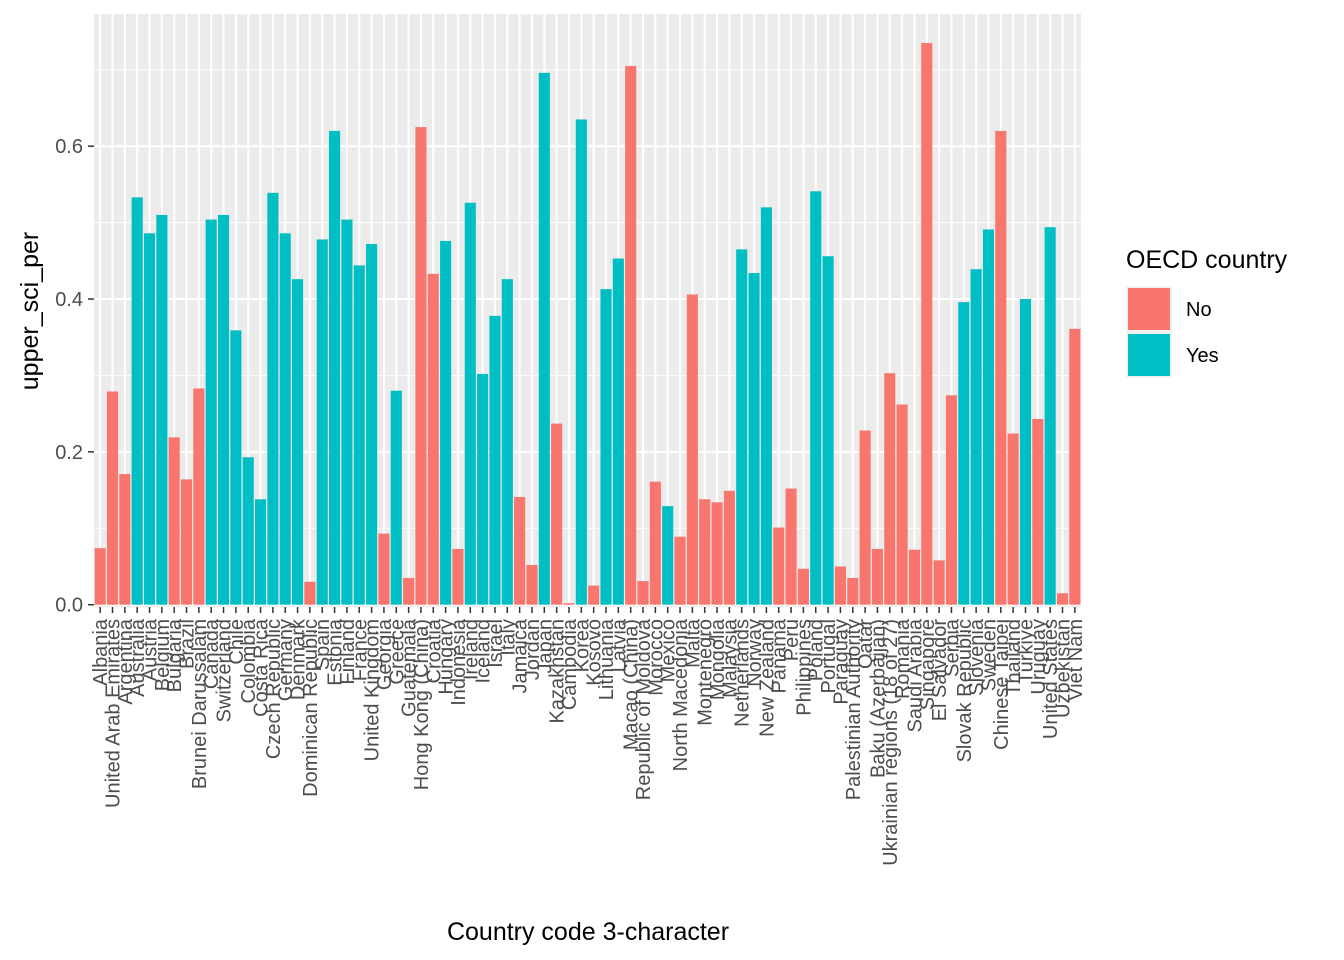 This screenshot has height=960, width=1344. What do you see at coordinates (1014, 657) in the screenshot?
I see `x-tick-label: Thailand` at bounding box center [1014, 657].